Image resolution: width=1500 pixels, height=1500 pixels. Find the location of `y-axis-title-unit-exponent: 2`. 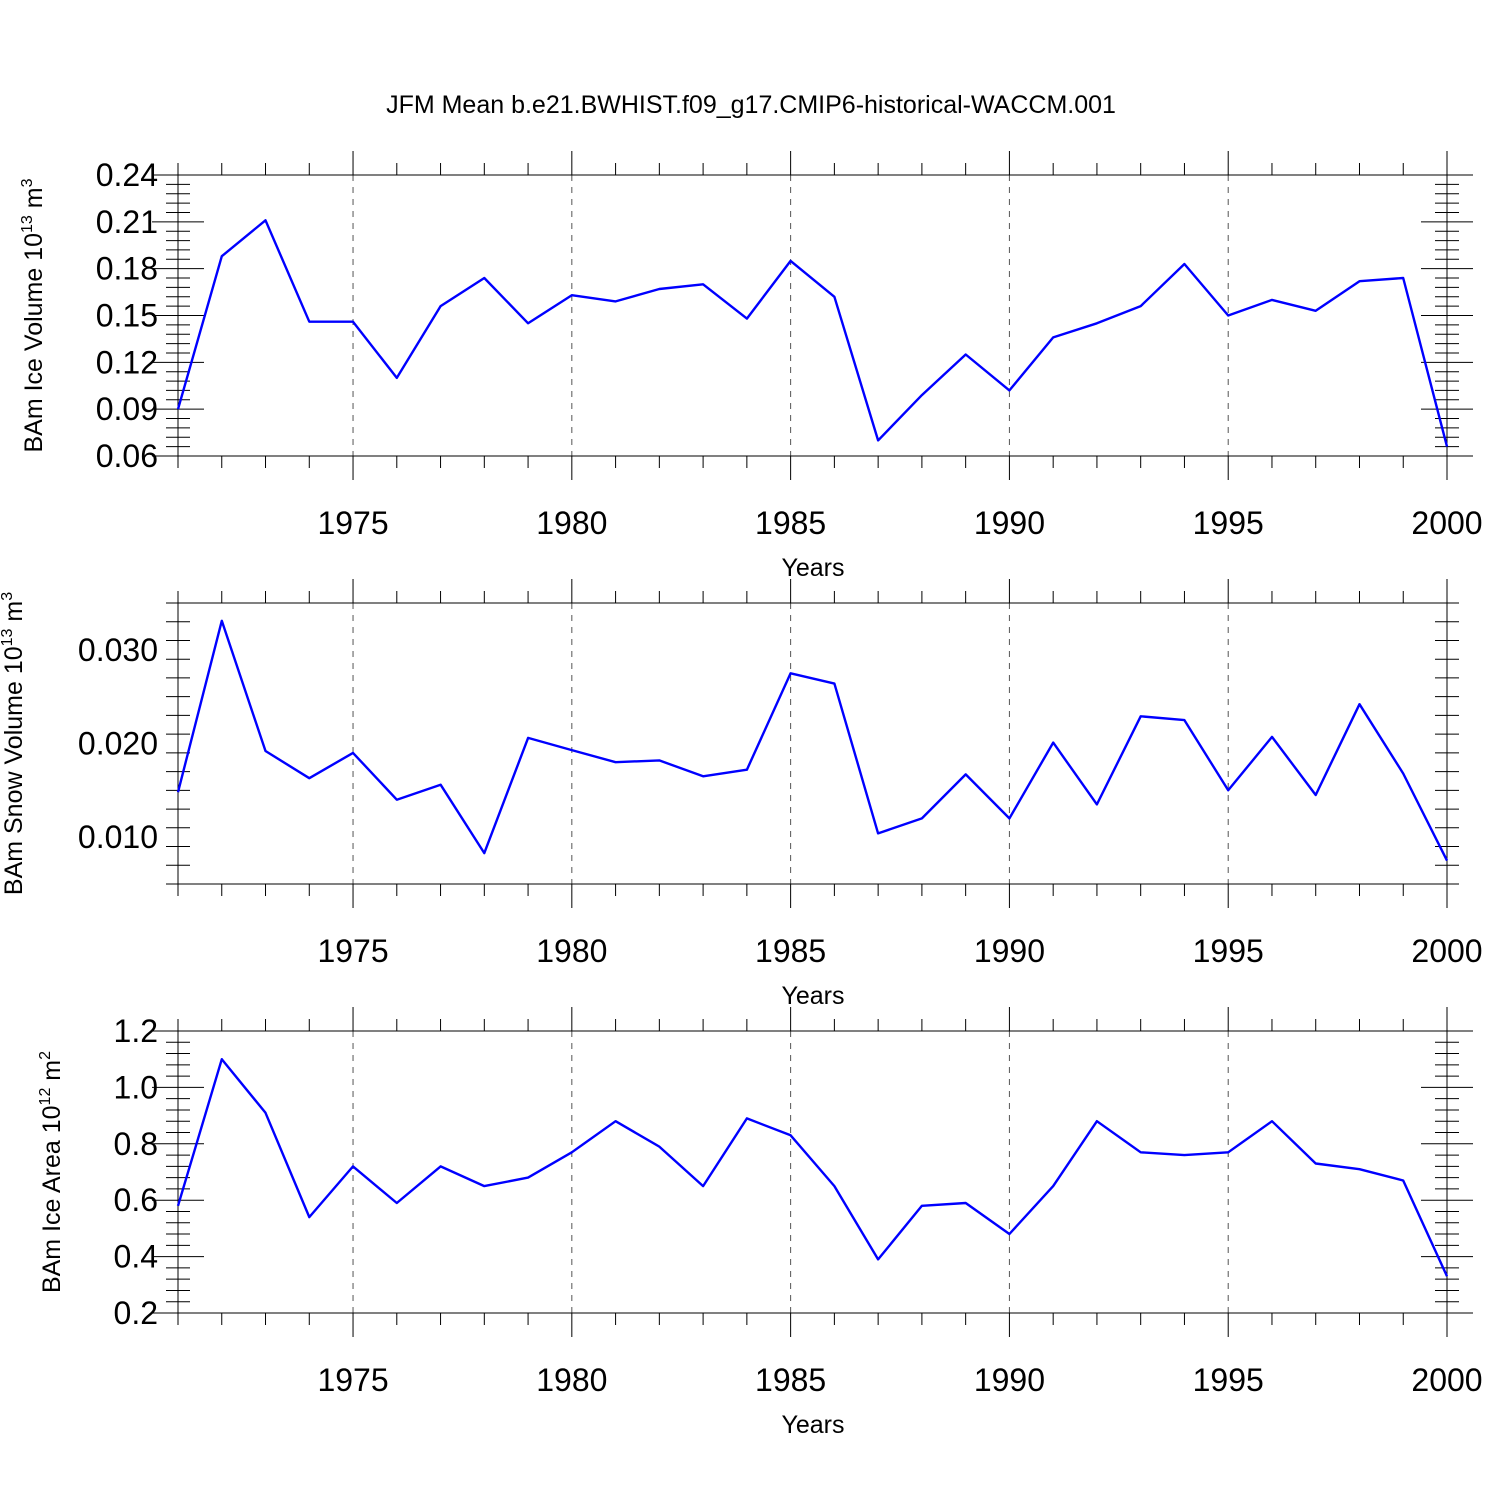

y-axis-title-unit-exponent: 2 is located at coordinates (45, 1055).